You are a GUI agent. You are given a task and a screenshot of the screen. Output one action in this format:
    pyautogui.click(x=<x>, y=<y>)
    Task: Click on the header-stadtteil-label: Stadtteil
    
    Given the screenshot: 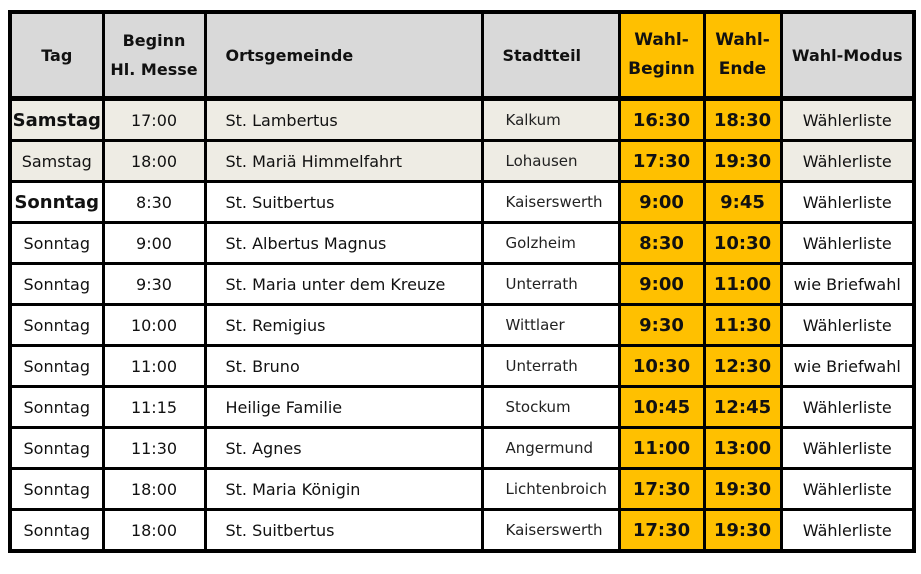 What is the action you would take?
    pyautogui.click(x=542, y=55)
    